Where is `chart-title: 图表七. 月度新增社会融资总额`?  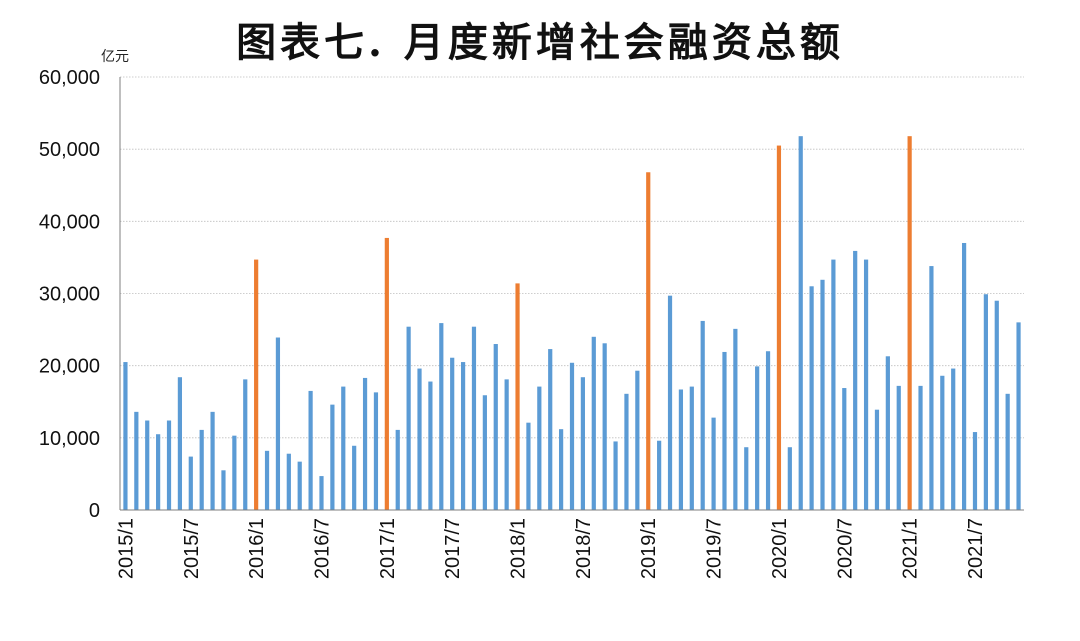
chart-title: 图表七. 月度新增社会融资总额 is located at coordinates (540, 42).